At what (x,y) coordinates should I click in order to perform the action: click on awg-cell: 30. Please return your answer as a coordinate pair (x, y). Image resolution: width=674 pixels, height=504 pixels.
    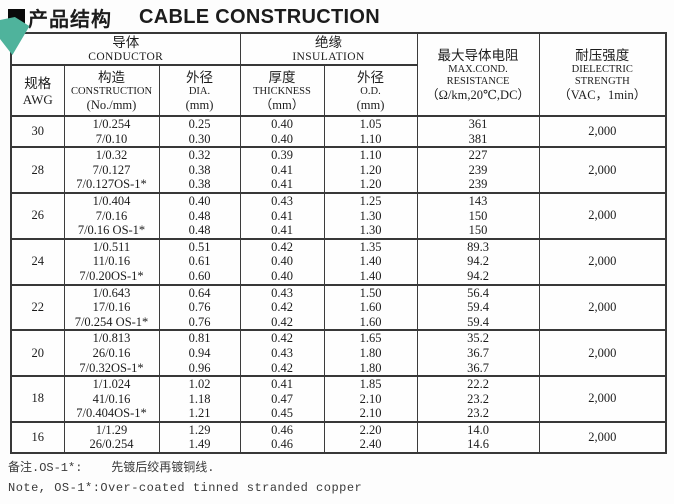
    Looking at the image, I should click on (37, 131).